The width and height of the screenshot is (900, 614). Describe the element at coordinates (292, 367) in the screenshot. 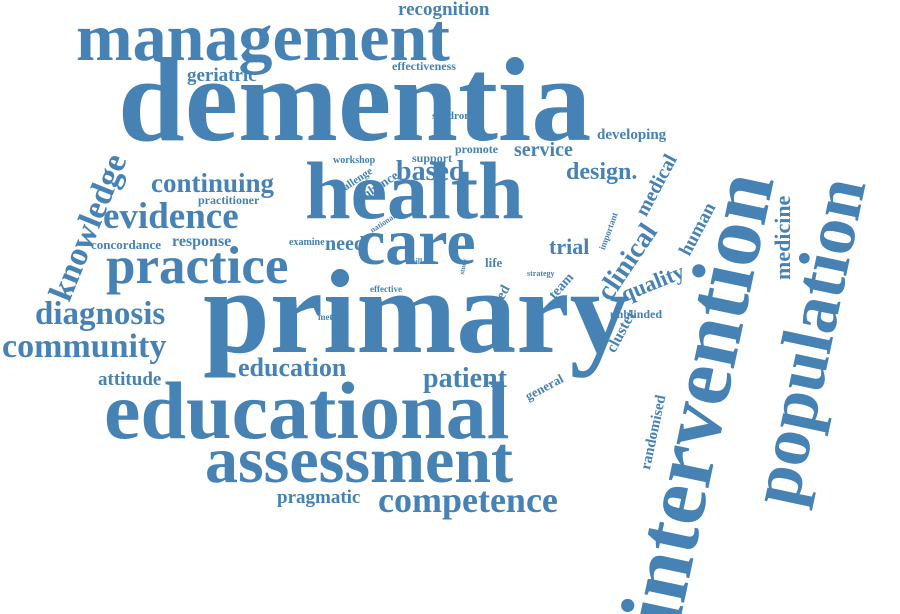

I see `word-education: education` at that location.